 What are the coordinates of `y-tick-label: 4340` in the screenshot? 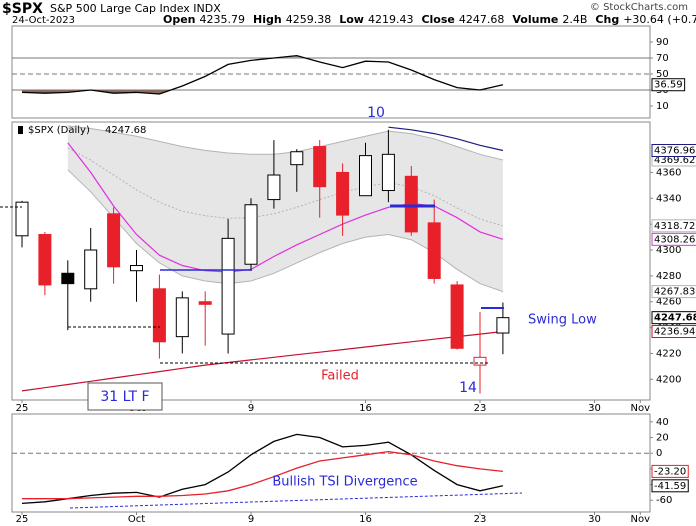 It's located at (668, 198).